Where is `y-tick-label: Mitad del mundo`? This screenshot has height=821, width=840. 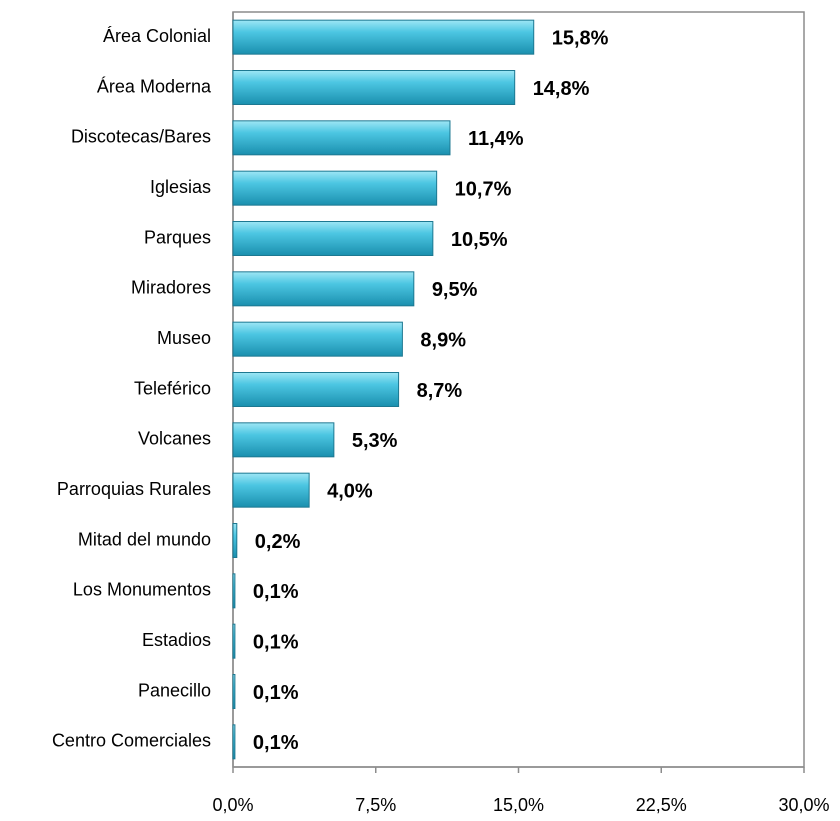
y-tick-label: Mitad del mundo is located at coordinates (144, 539).